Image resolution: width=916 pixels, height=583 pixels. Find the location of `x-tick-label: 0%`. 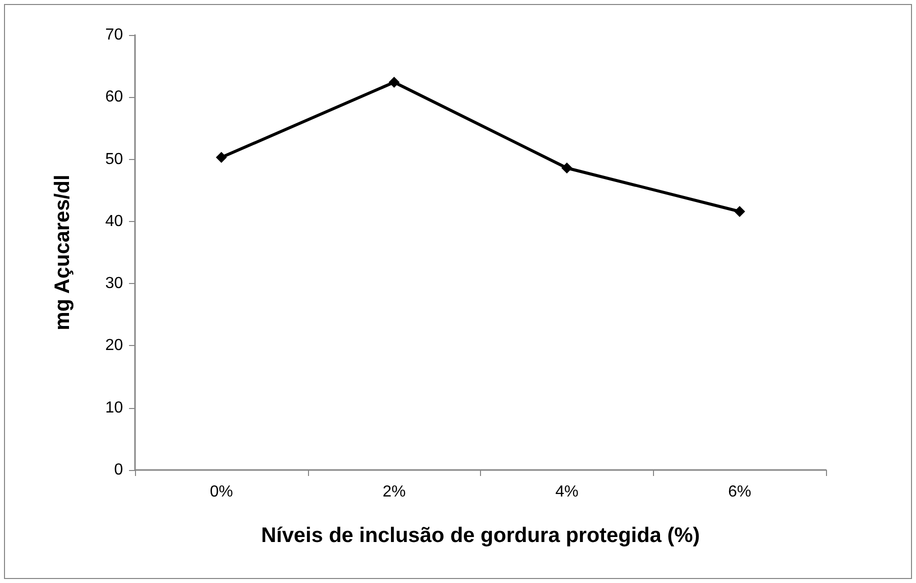

x-tick-label: 0% is located at coordinates (221, 492).